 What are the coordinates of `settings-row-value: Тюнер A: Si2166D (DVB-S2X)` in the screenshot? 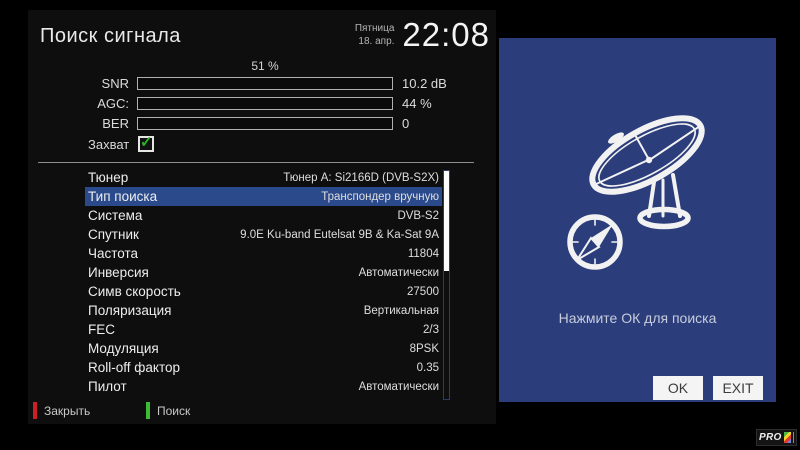 It's located at (361, 177).